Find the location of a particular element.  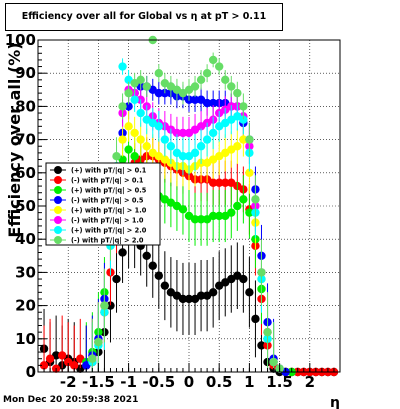

legend-label: (+) with pT/|q| > 0.1 is located at coordinates (109, 171).